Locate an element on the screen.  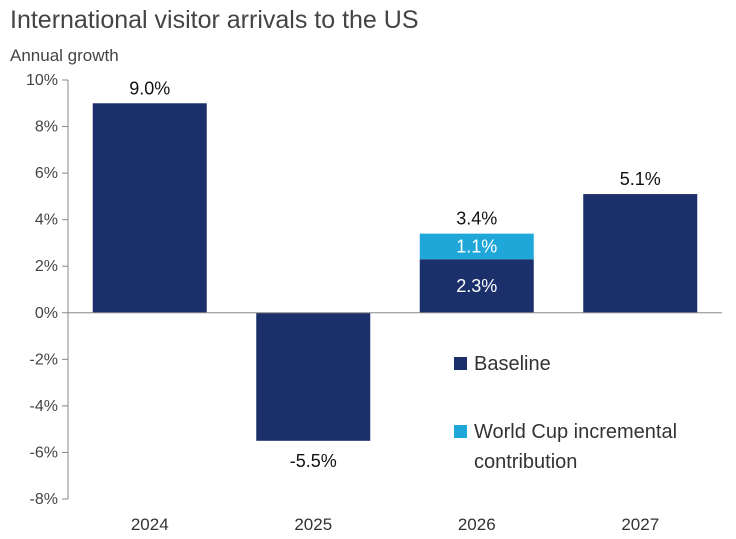
data-label-world-cup-2026: 1.1% is located at coordinates (476, 246).